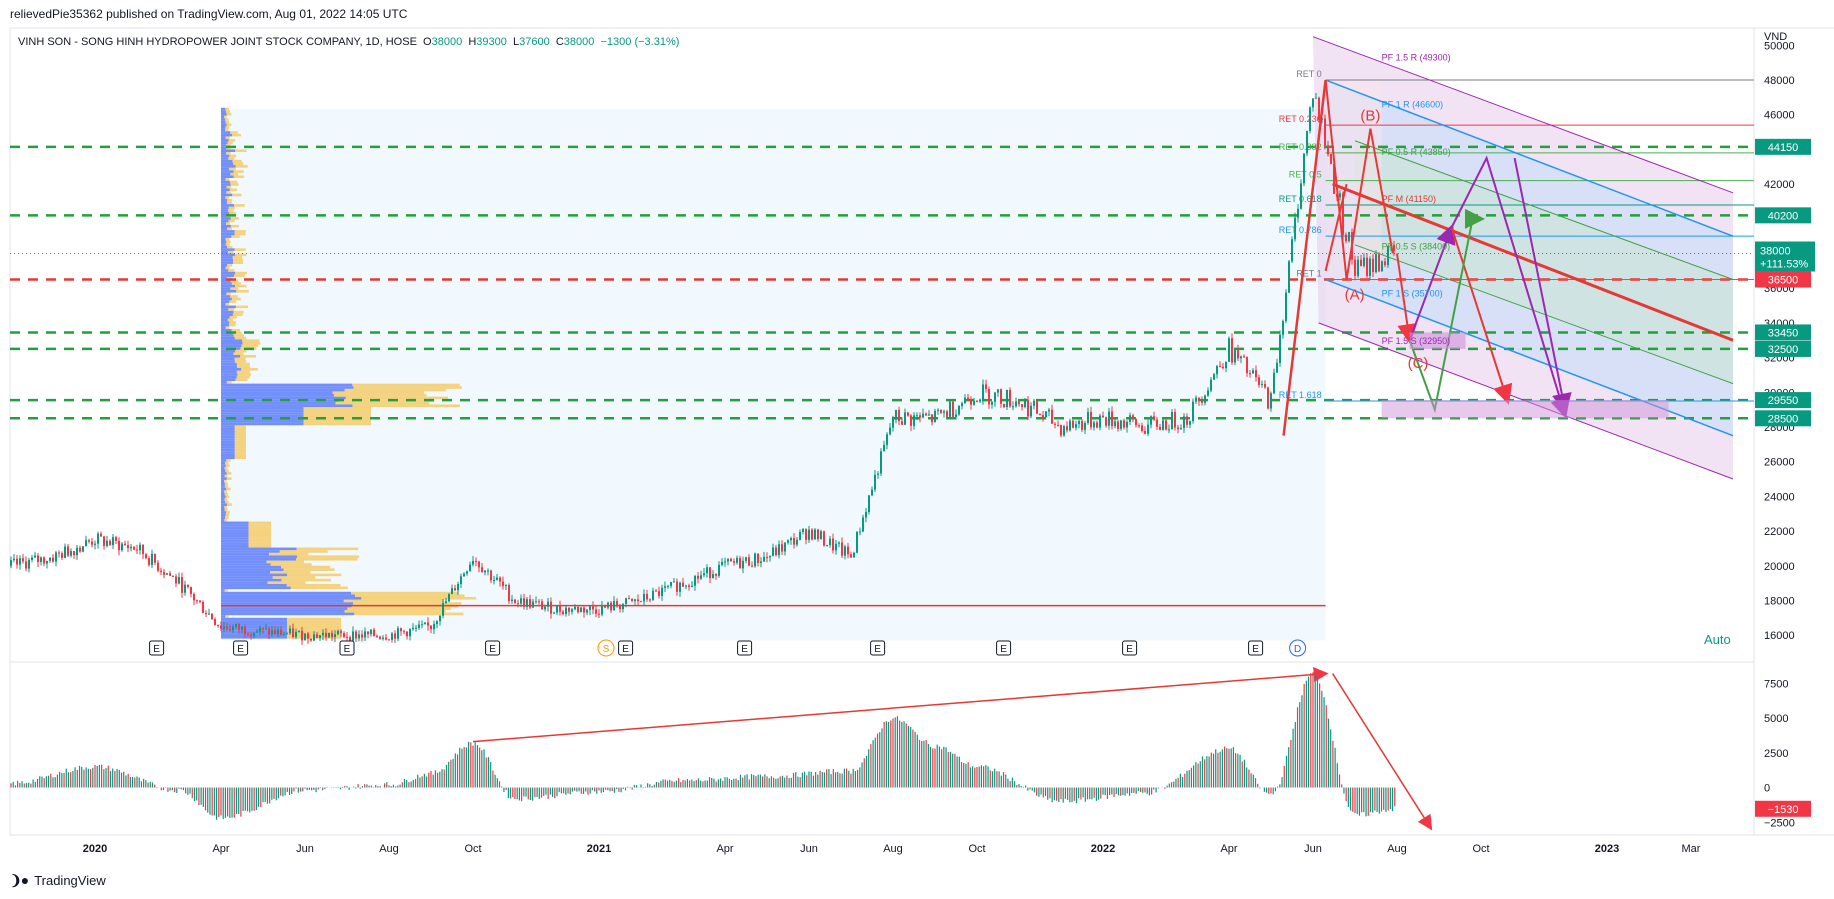 The width and height of the screenshot is (1834, 899). I want to click on oscillator-histogram, so click(703, 746).